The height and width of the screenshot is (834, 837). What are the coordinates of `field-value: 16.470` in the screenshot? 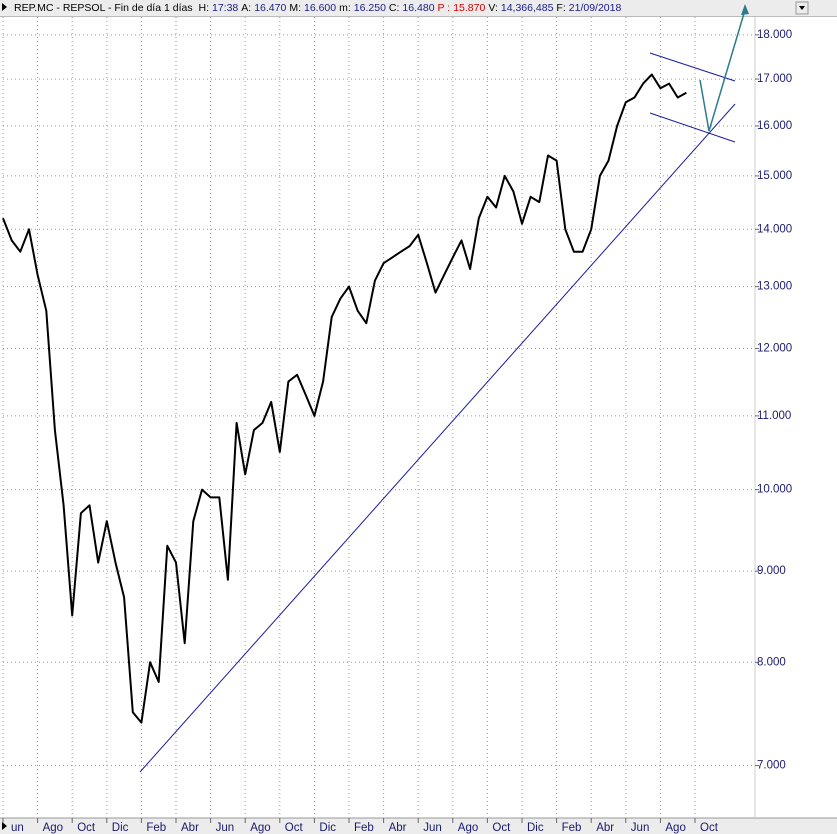 It's located at (270, 8).